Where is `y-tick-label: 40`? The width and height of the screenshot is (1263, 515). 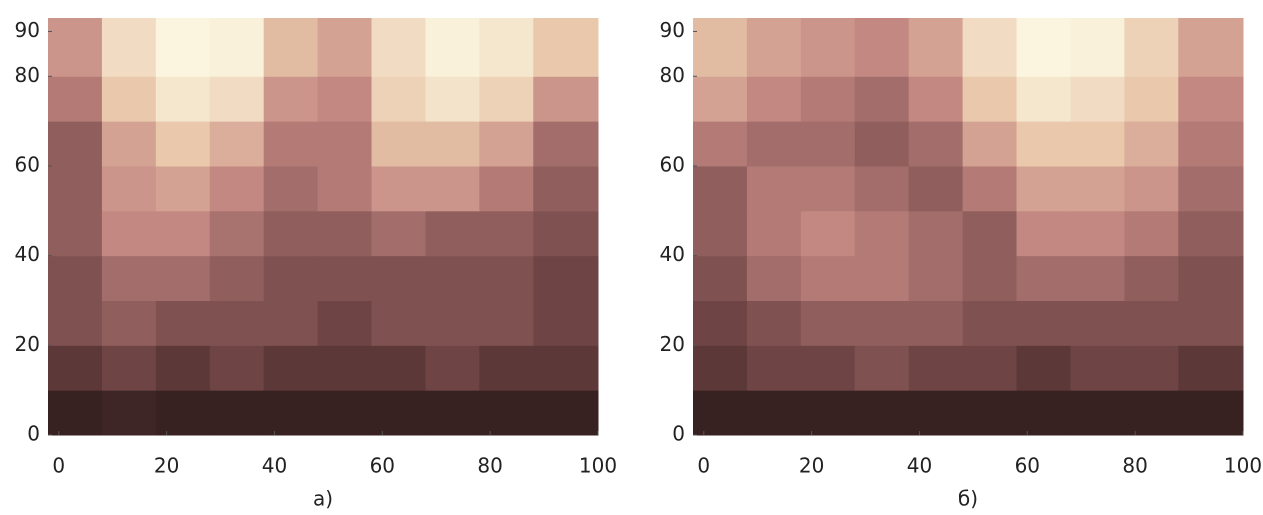
y-tick-label: 40 is located at coordinates (27, 254).